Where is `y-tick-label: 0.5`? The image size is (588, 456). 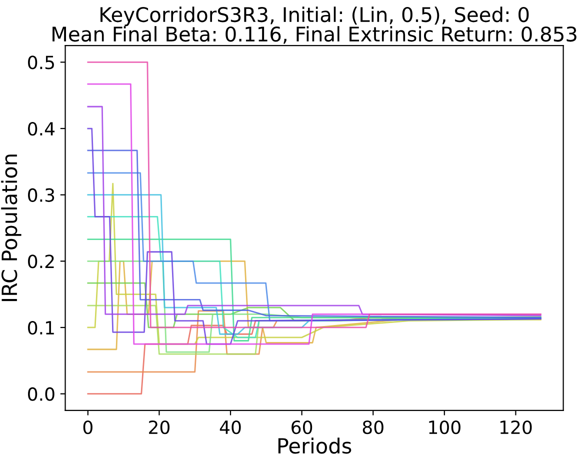 y-tick-label: 0.5 is located at coordinates (41, 63).